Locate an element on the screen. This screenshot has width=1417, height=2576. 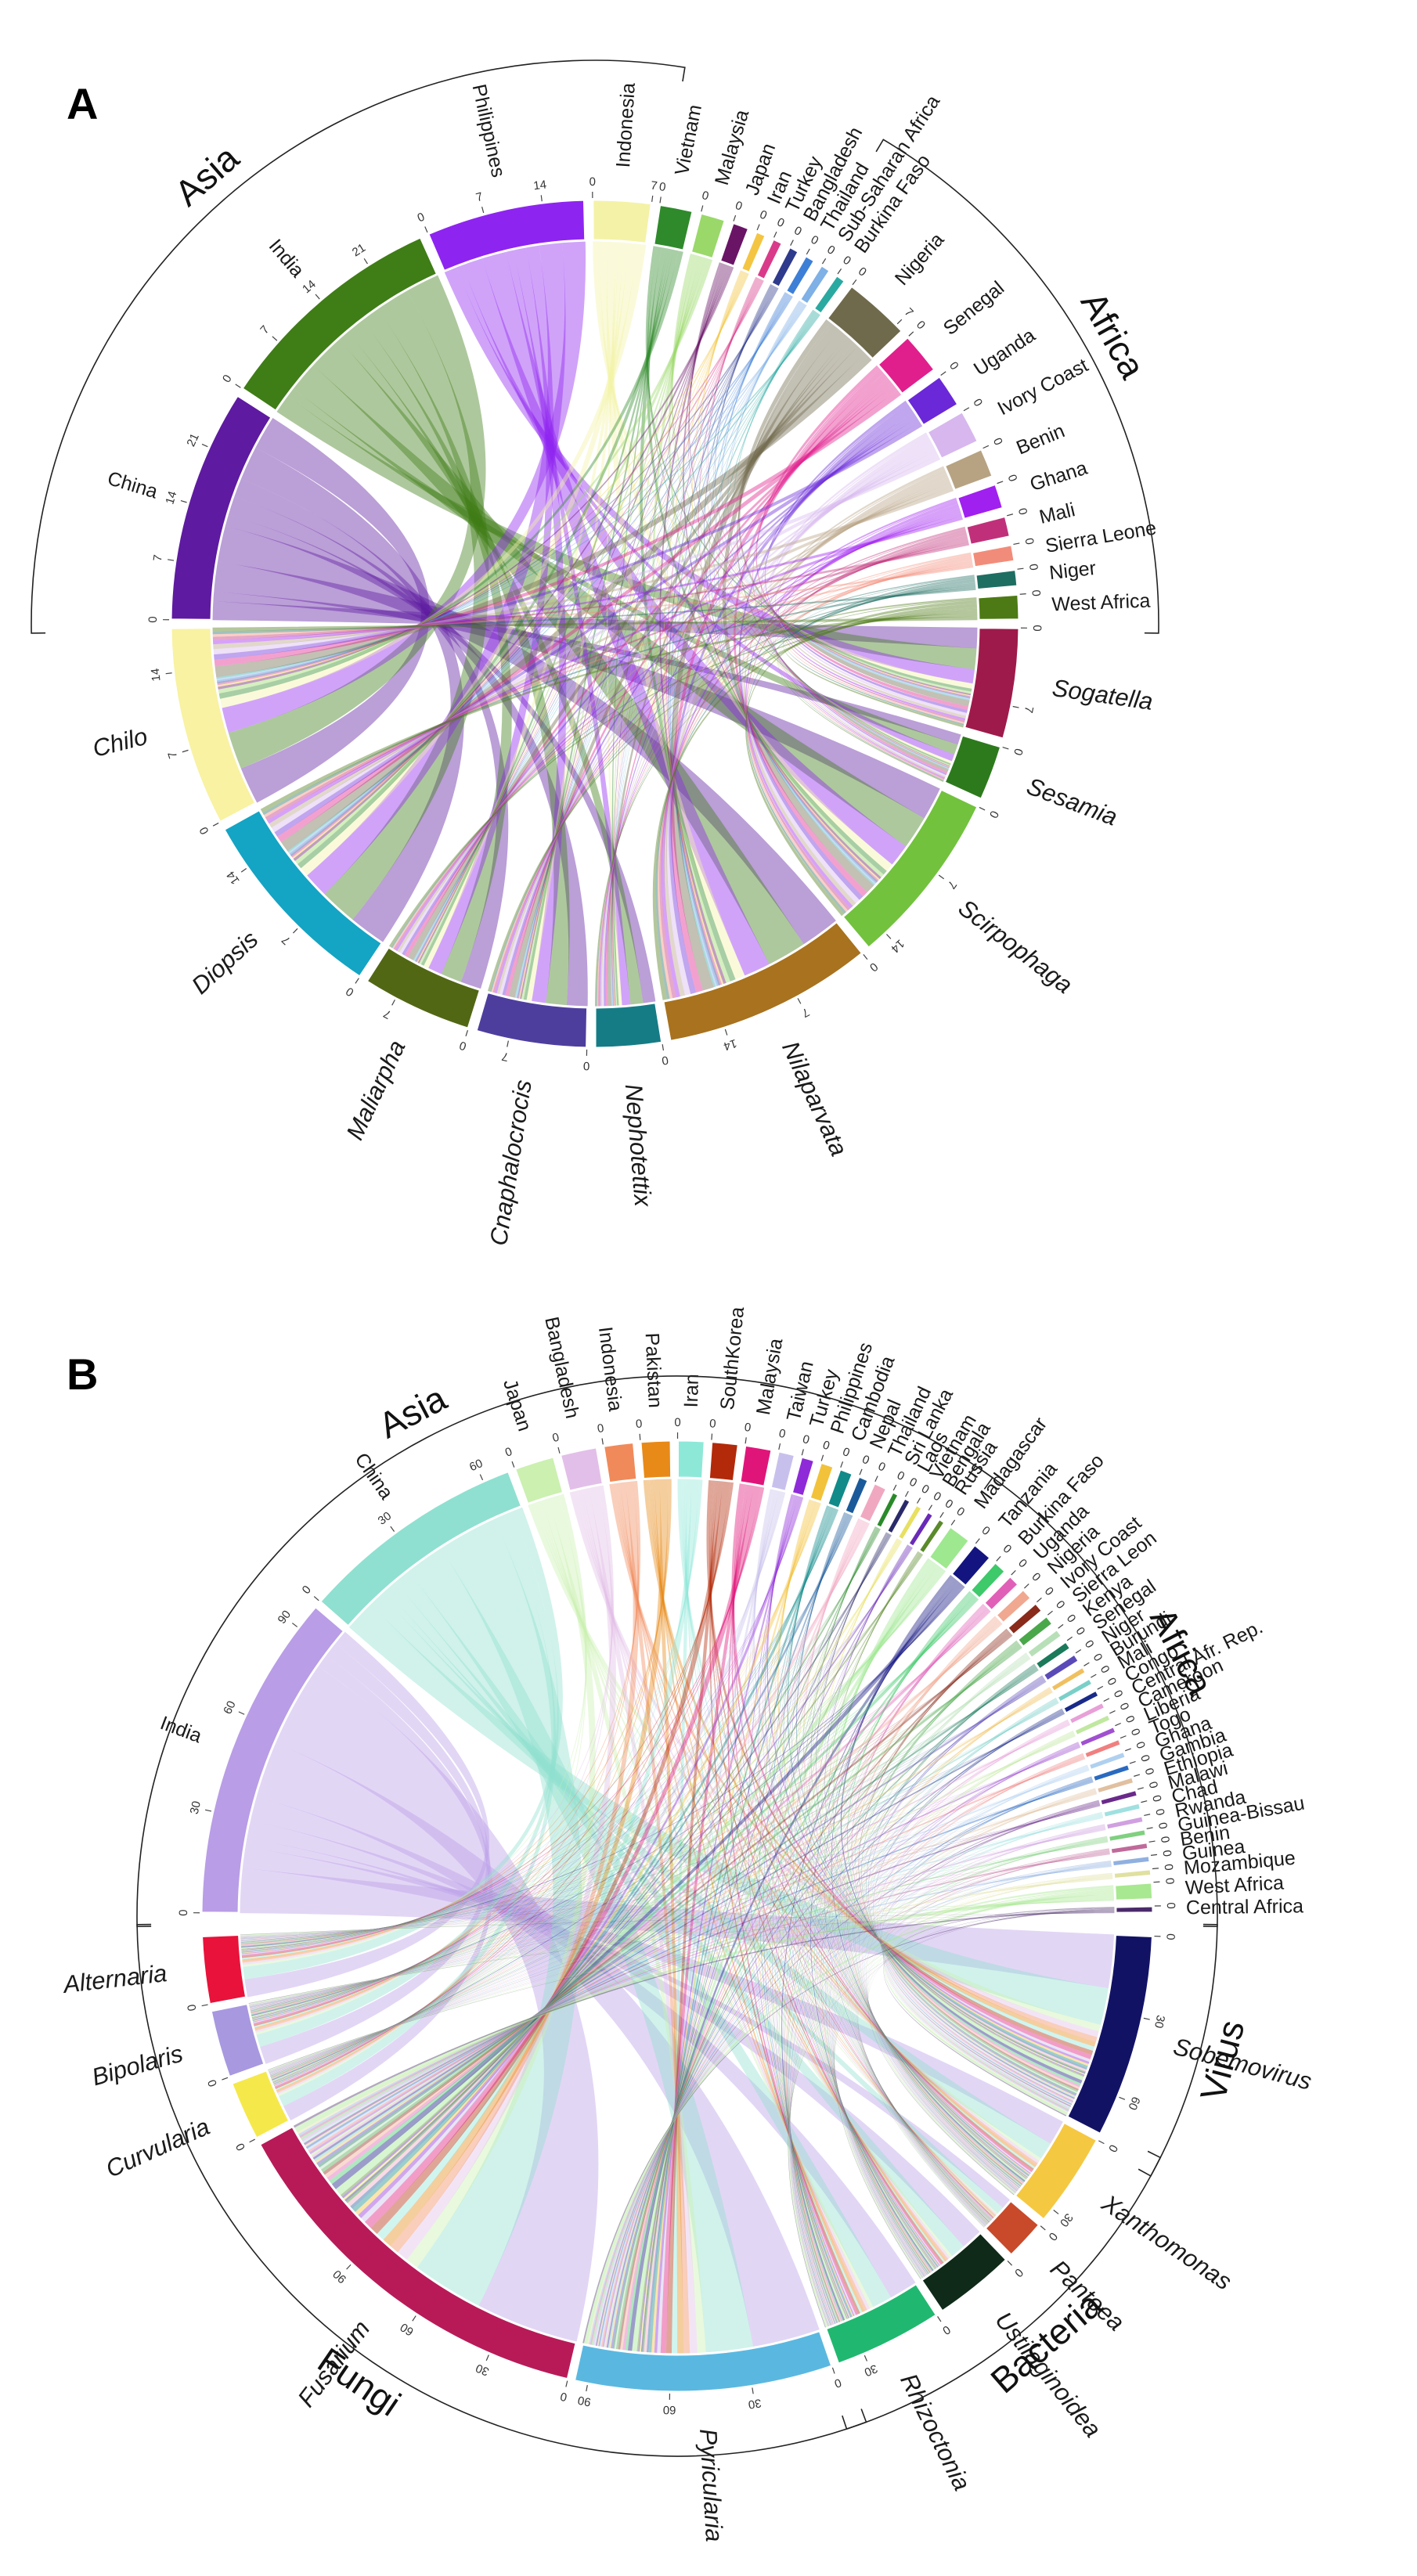
label-indonesia: Indonesia is located at coordinates (610, 1368).